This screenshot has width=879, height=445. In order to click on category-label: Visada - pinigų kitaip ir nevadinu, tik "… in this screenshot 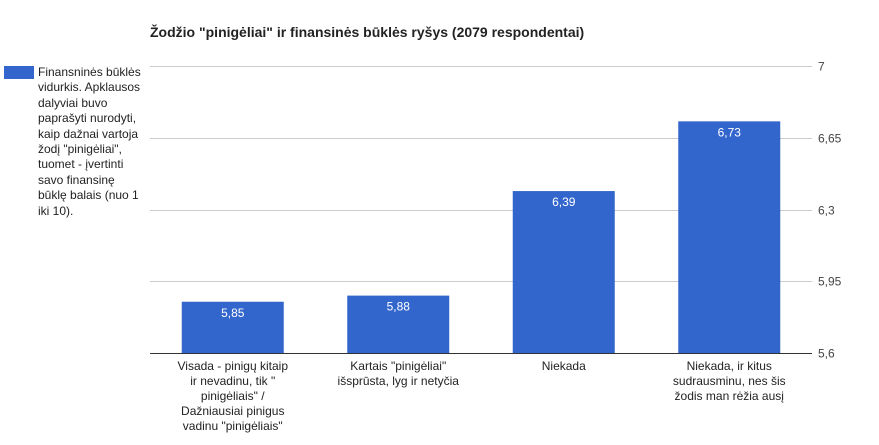, I will do `click(232, 396)`.